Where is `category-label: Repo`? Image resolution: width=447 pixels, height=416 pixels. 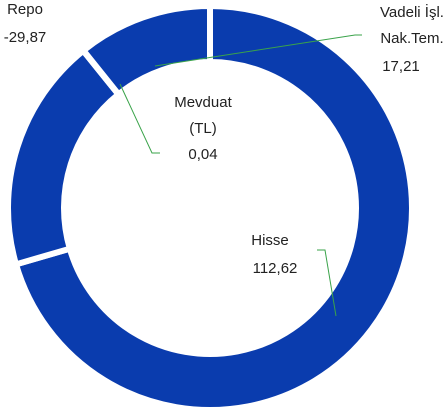
category-label: Repo is located at coordinates (25, 9).